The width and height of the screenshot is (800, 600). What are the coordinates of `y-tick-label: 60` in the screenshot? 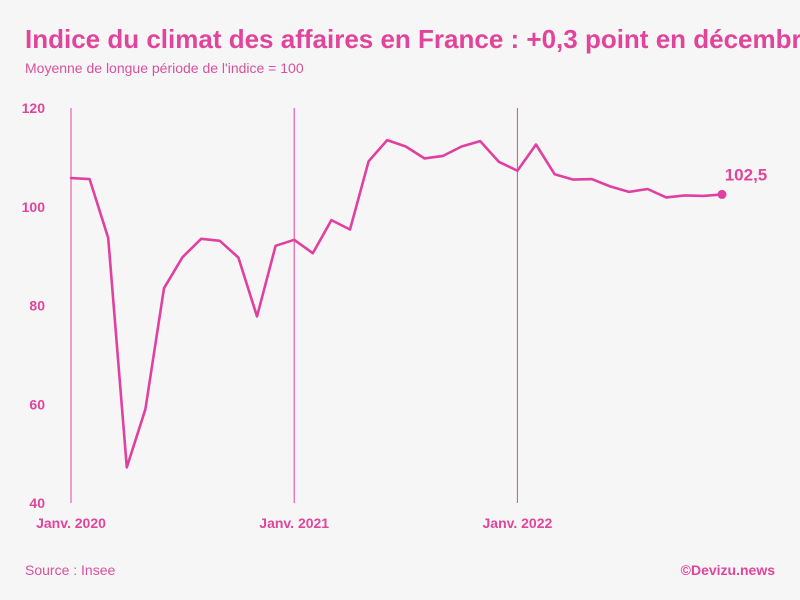 It's located at (37, 404).